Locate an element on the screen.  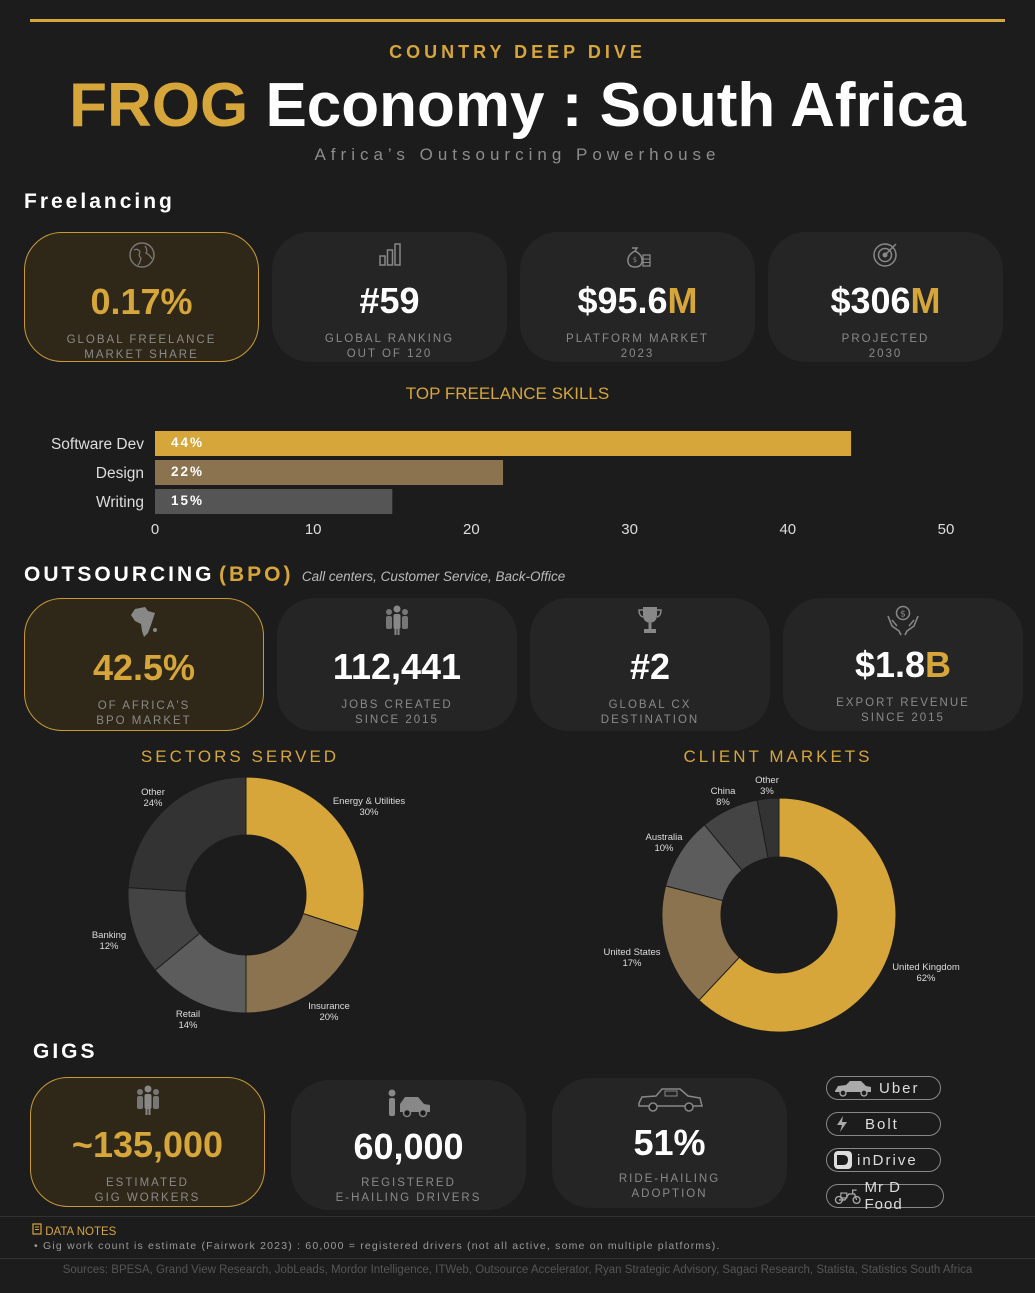
slice-name-label: Banking is located at coordinates (109, 935).